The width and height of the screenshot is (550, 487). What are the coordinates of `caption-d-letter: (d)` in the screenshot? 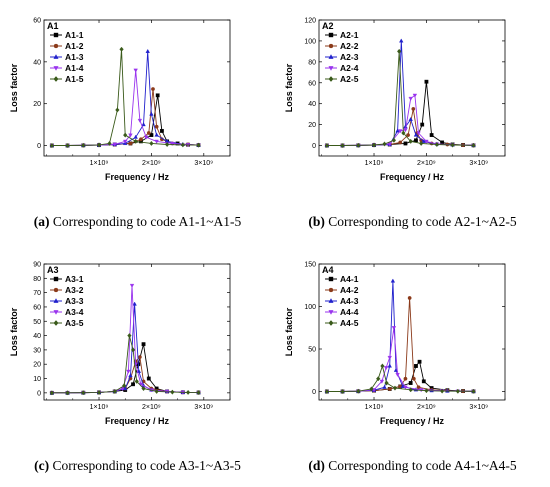 It's located at (316, 465).